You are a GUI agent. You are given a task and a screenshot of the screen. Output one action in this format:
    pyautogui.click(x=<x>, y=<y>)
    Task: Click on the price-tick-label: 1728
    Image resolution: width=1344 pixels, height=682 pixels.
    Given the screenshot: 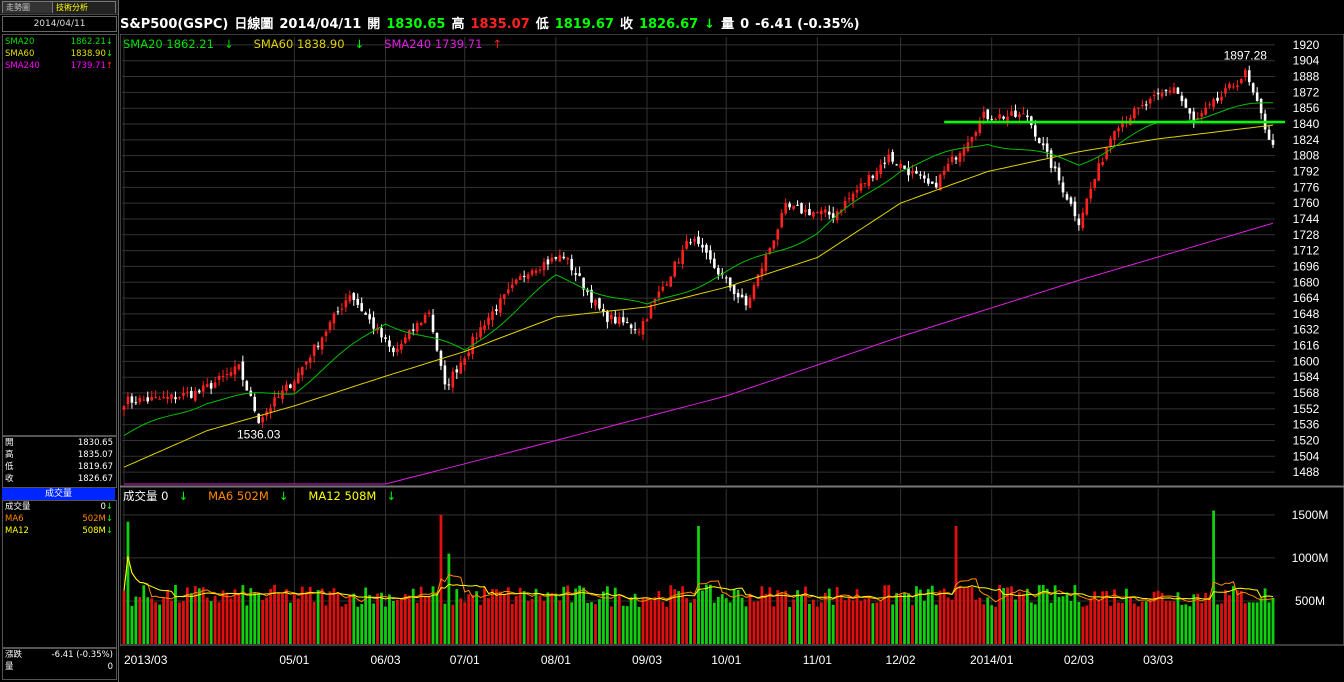 What is the action you would take?
    pyautogui.click(x=1306, y=235)
    